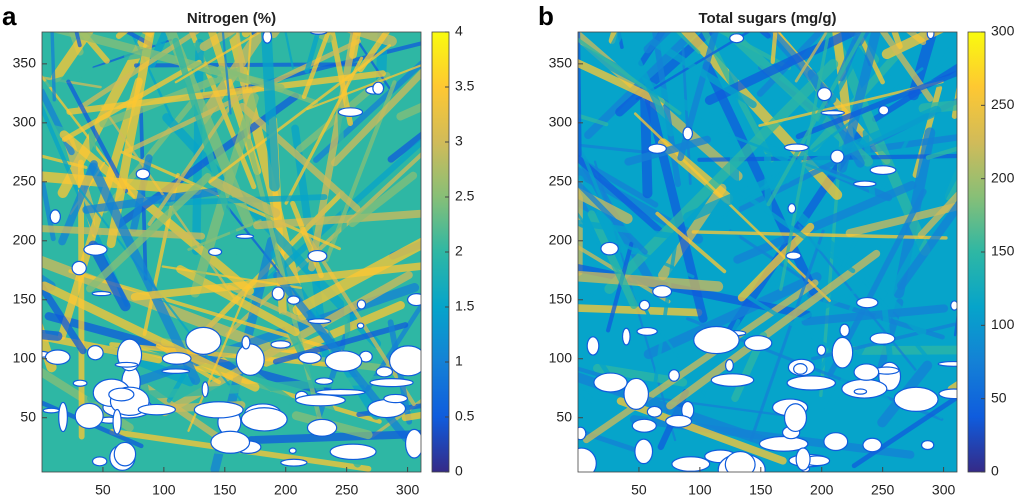 The width and height of the screenshot is (1032, 503). What do you see at coordinates (465, 416) in the screenshot?
I see `colorbar-tick-label: 0.5` at bounding box center [465, 416].